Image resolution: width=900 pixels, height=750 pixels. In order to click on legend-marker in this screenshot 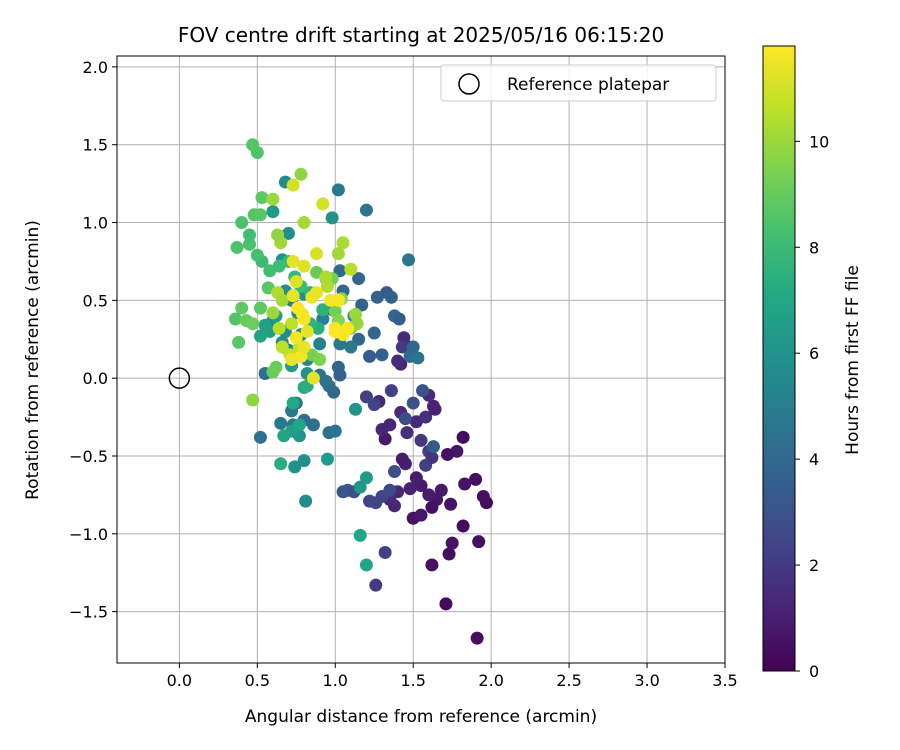, I will do `click(469, 84)`.